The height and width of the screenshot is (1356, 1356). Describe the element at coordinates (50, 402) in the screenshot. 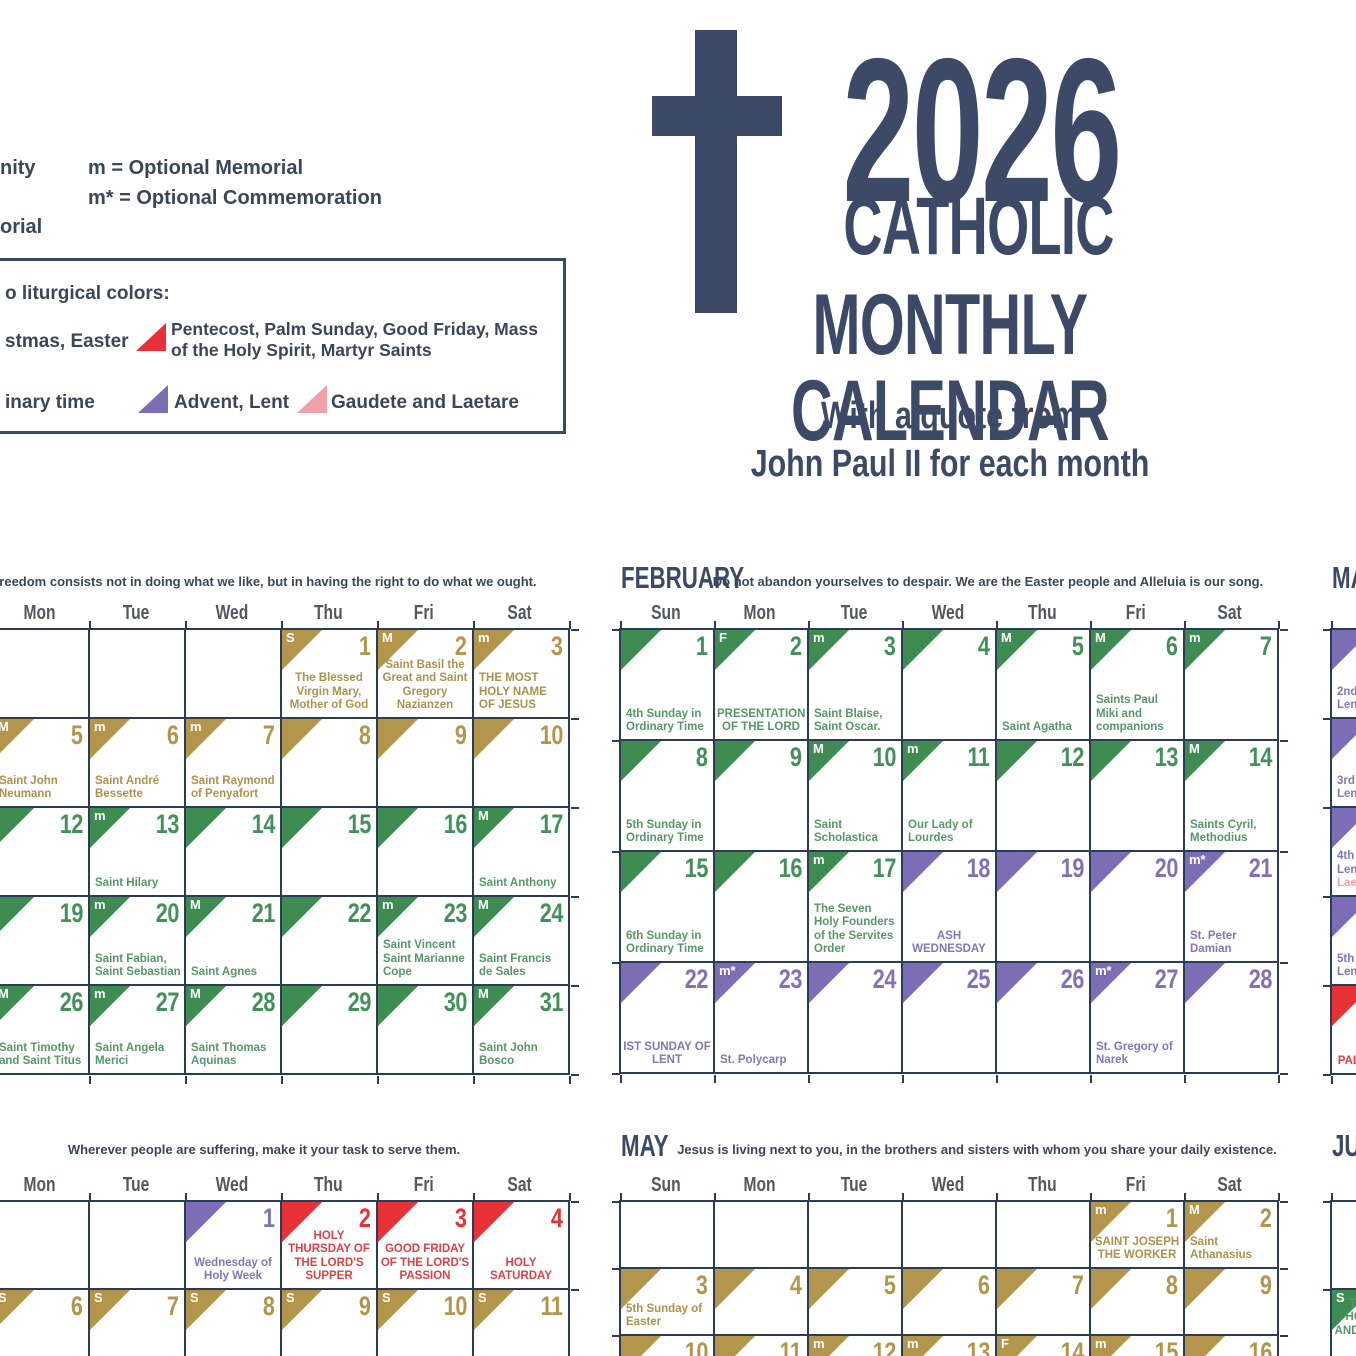

I see `legend-ordinary-time-fragment: inary time` at that location.